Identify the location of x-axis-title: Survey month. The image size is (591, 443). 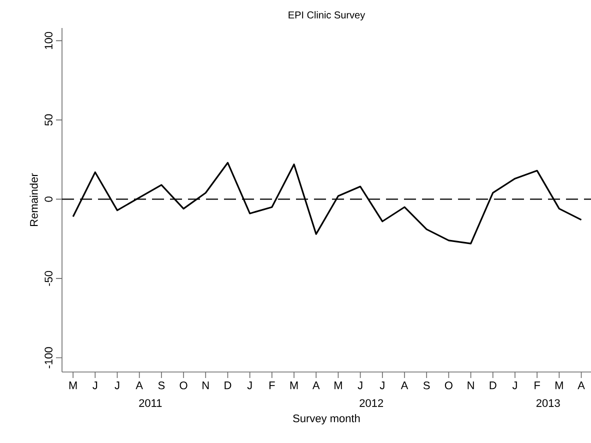
(326, 419).